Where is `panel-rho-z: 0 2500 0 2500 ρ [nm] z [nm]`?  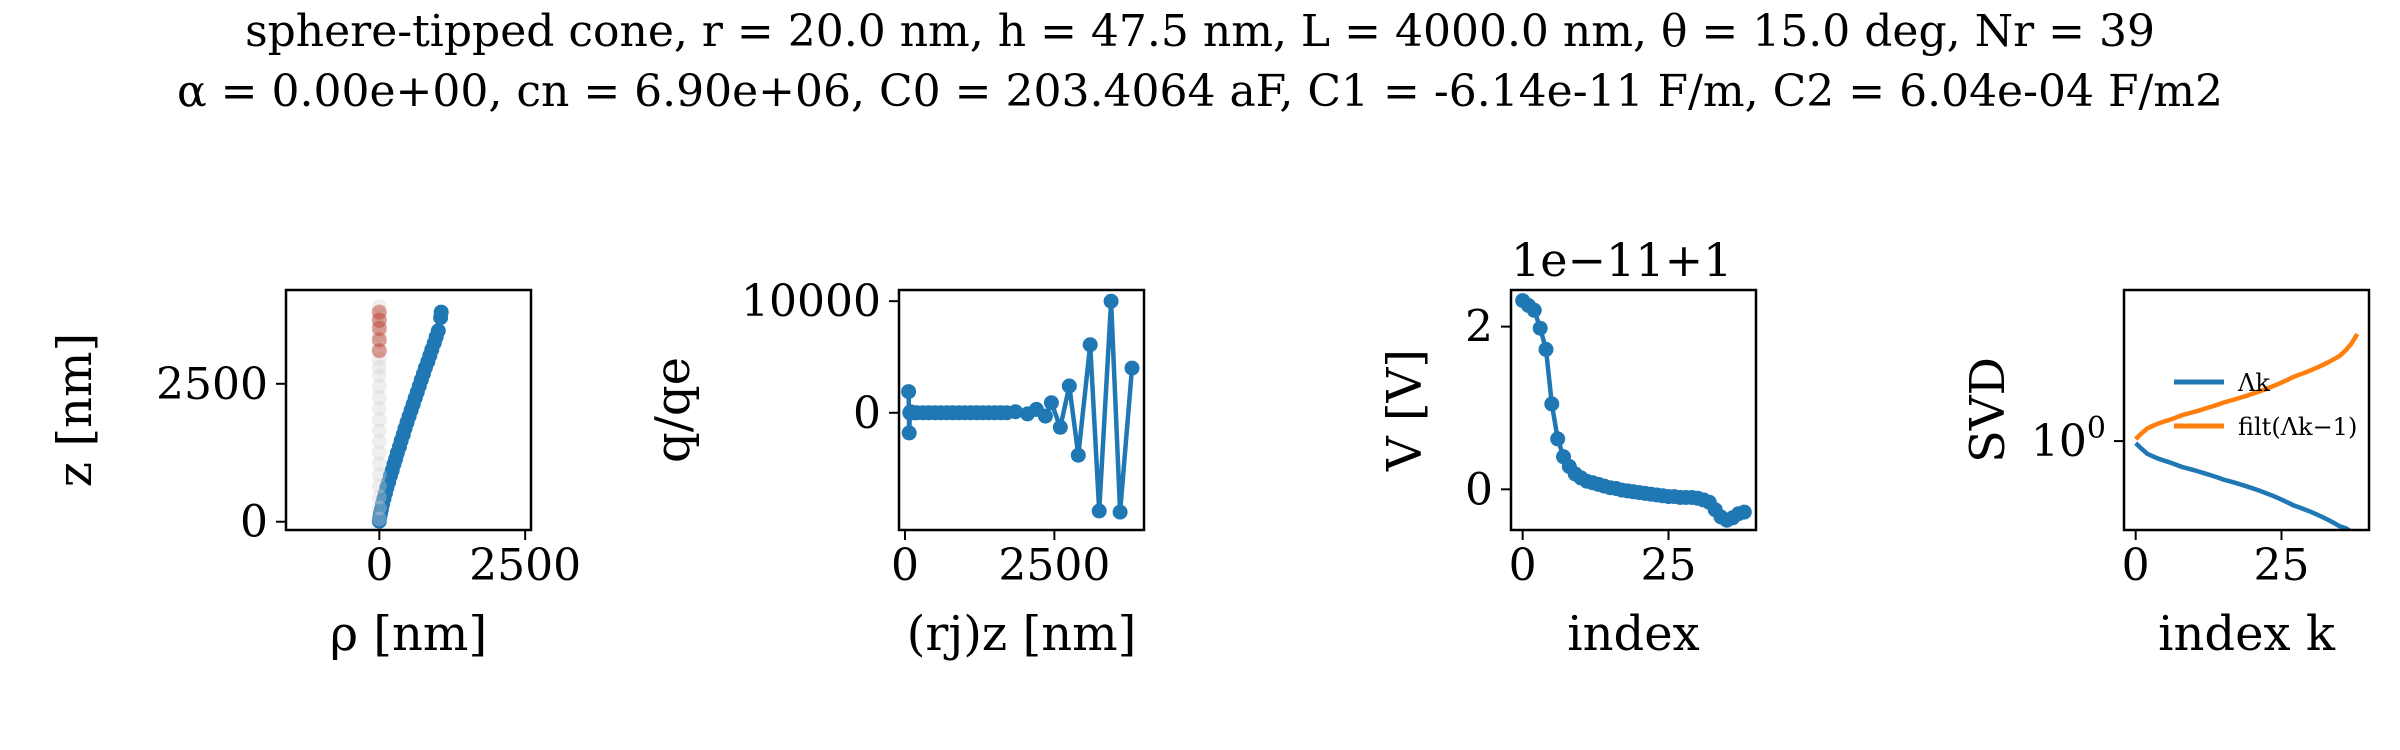
panel-rho-z: 0 2500 0 2500 ρ [nm] z [nm] is located at coordinates (314, 475).